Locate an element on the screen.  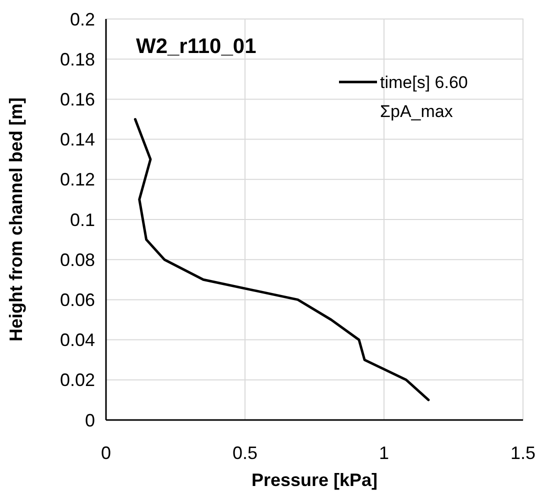
y-tick-label: 0.14 is located at coordinates (77, 140).